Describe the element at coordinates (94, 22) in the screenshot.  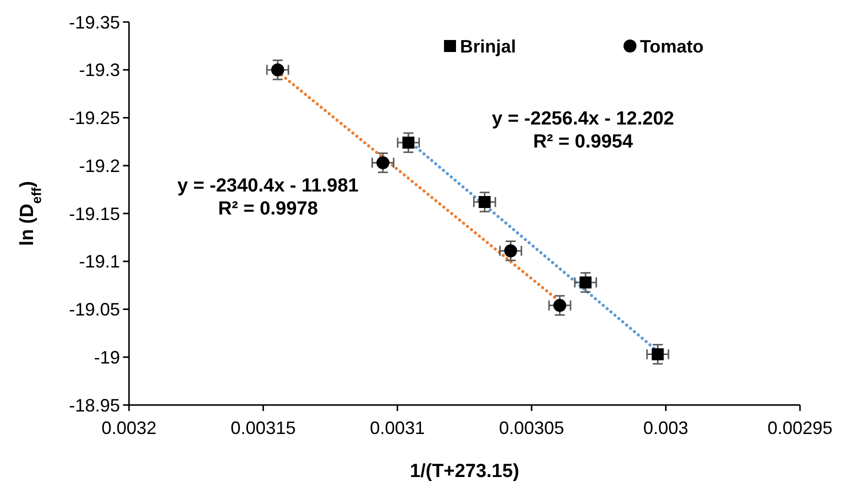
I see `y-tick-label: -19.35` at that location.